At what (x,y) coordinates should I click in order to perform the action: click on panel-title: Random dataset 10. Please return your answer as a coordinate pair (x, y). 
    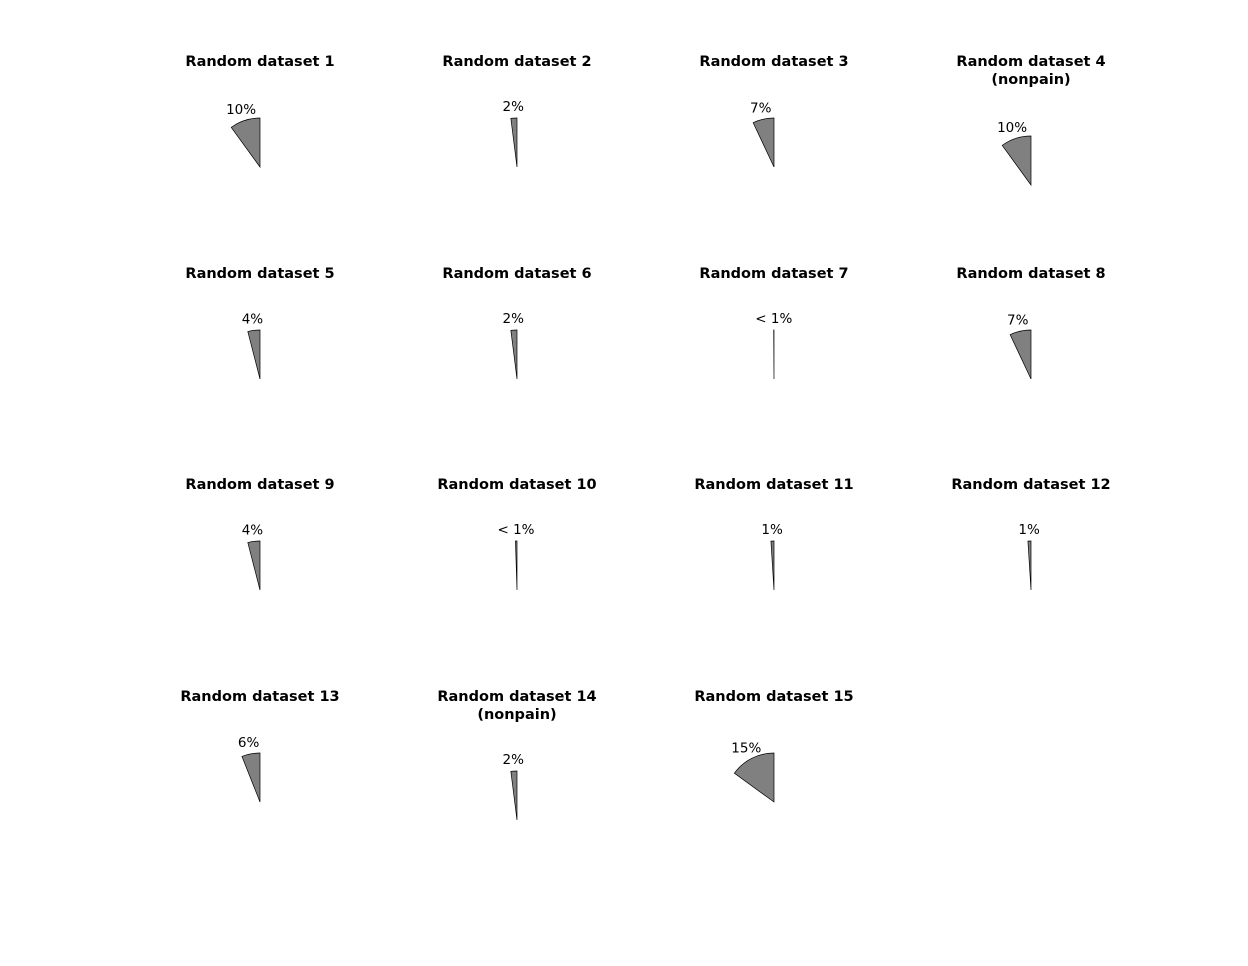
    Looking at the image, I should click on (516, 485).